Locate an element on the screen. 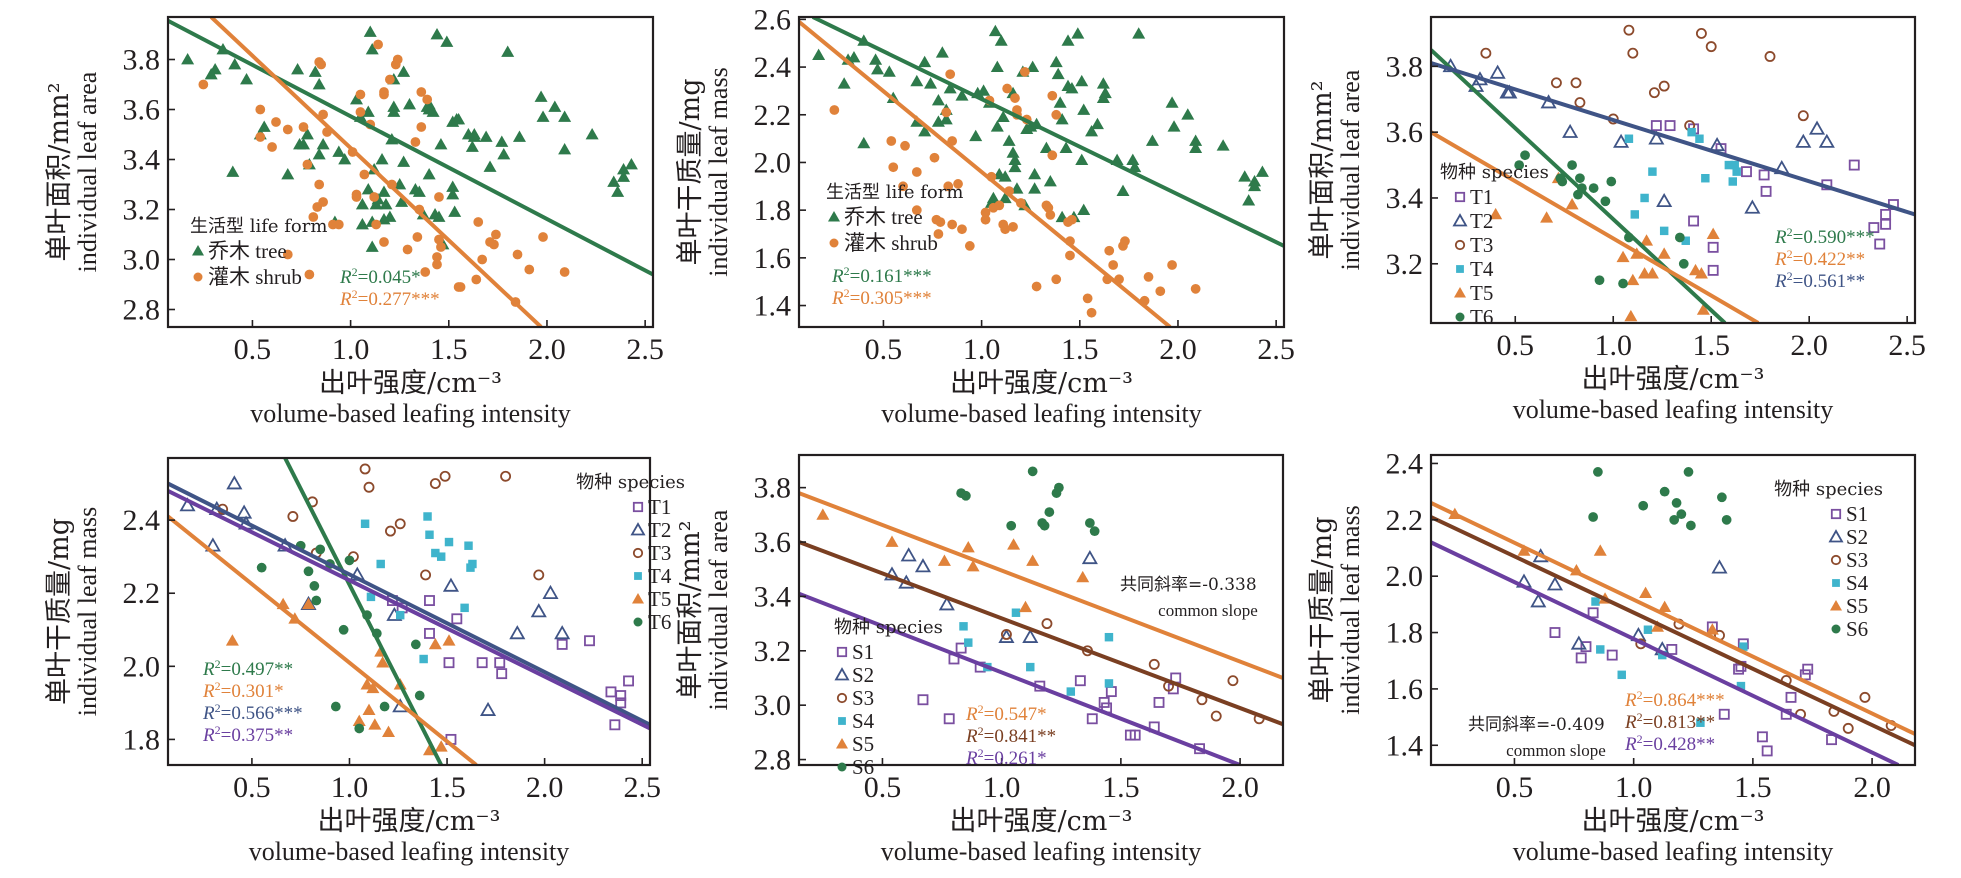 This screenshot has height=878, width=1961. legend-title: 物种 species is located at coordinates (1828, 489).